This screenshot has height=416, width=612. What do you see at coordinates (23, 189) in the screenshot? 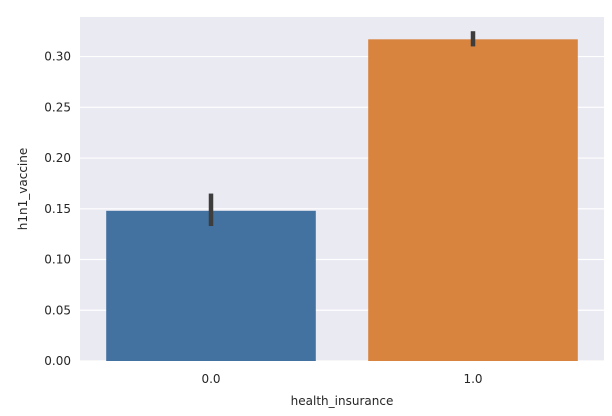
I see `y-axis-label: h1n1_vaccine` at bounding box center [23, 189].